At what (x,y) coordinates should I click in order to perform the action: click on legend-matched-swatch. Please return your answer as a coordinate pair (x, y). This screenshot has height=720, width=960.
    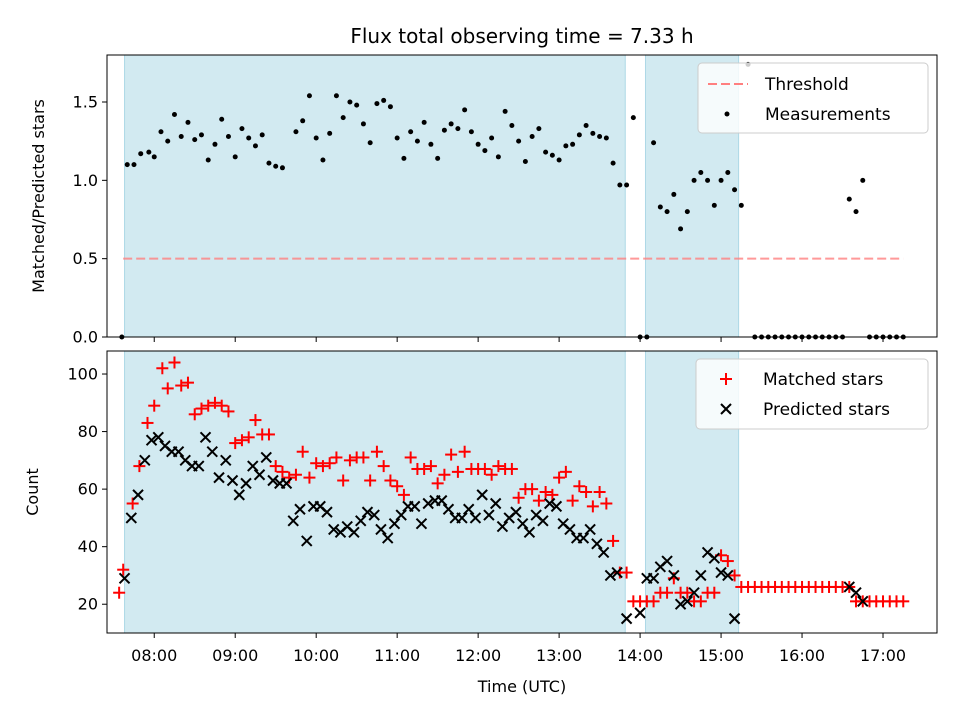
    Looking at the image, I should click on (726, 379).